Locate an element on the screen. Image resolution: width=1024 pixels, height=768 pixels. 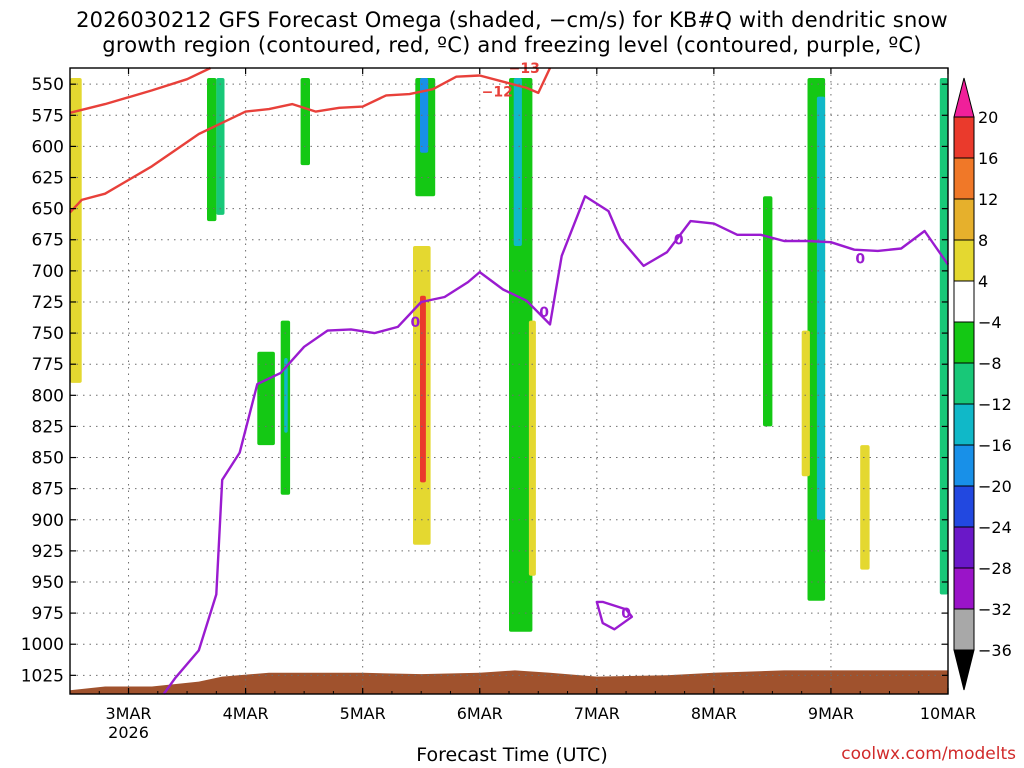
x-tick-label-7MAR: 7MAR is located at coordinates (597, 713).